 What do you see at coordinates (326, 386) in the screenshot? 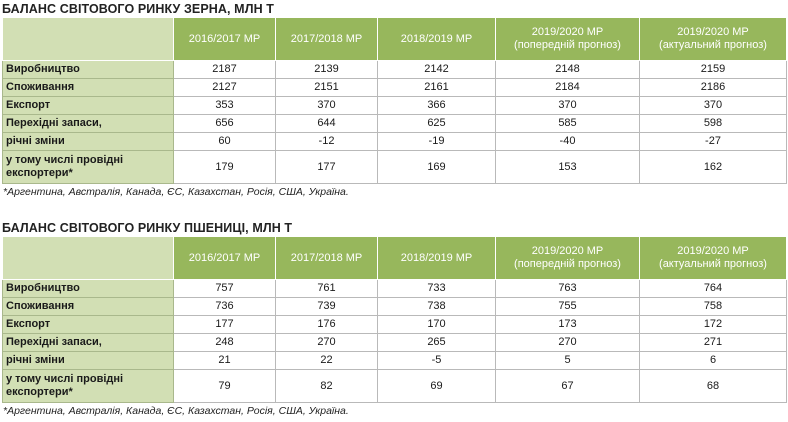
I see `value-cell: 82` at bounding box center [326, 386].